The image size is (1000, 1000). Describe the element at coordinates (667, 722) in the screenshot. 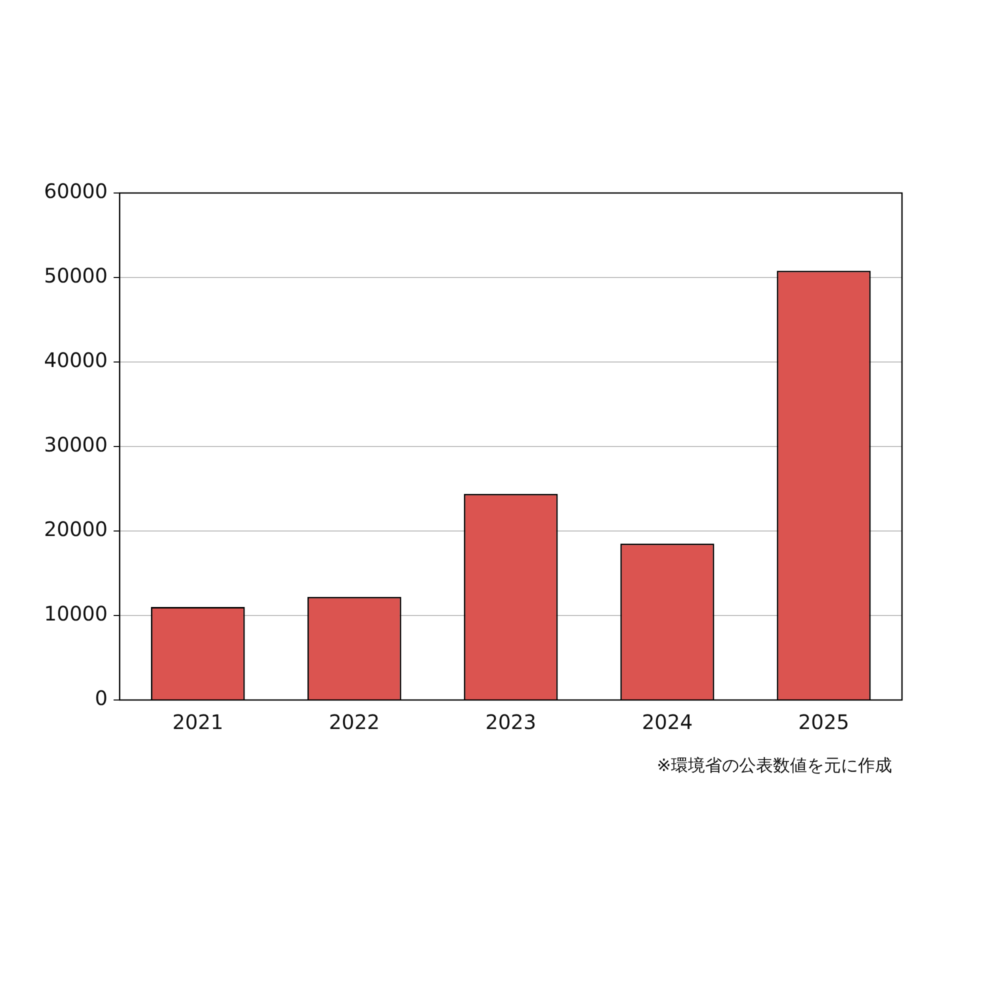

I see `x-tick-label: 2024` at that location.